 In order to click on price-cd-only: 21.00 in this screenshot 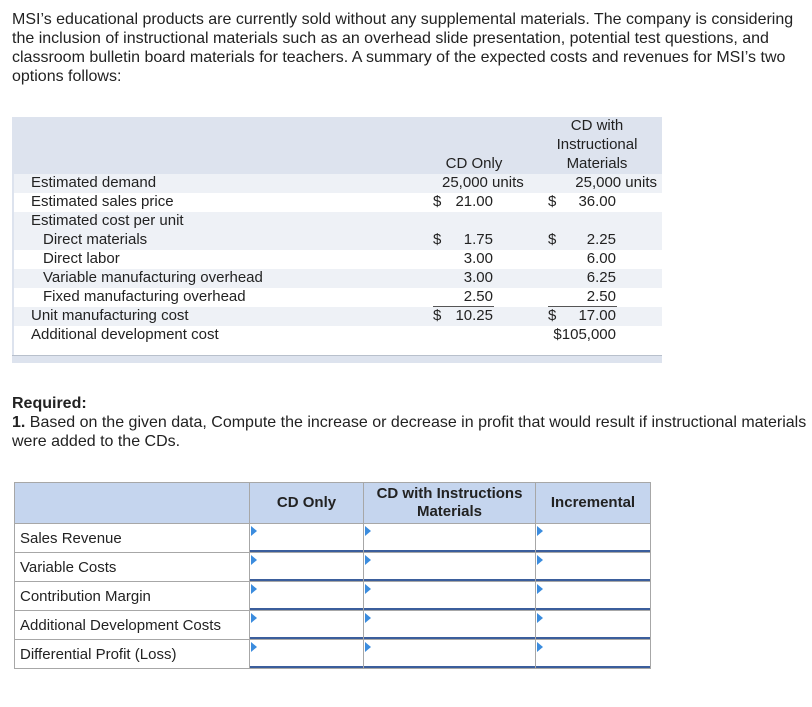, I will do `click(474, 201)`.